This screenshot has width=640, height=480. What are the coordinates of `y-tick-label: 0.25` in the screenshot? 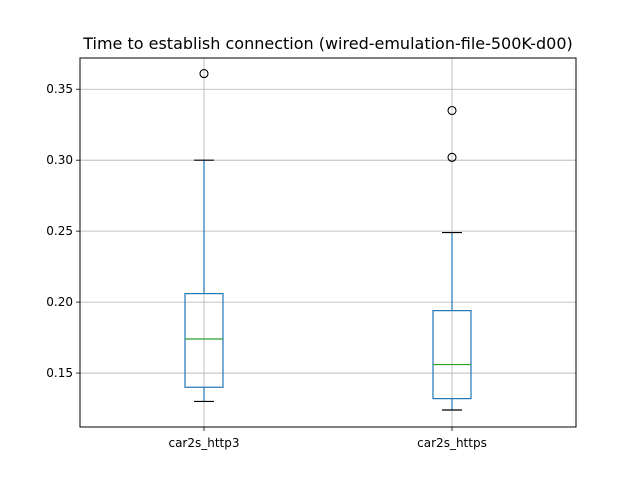 It's located at (59, 231).